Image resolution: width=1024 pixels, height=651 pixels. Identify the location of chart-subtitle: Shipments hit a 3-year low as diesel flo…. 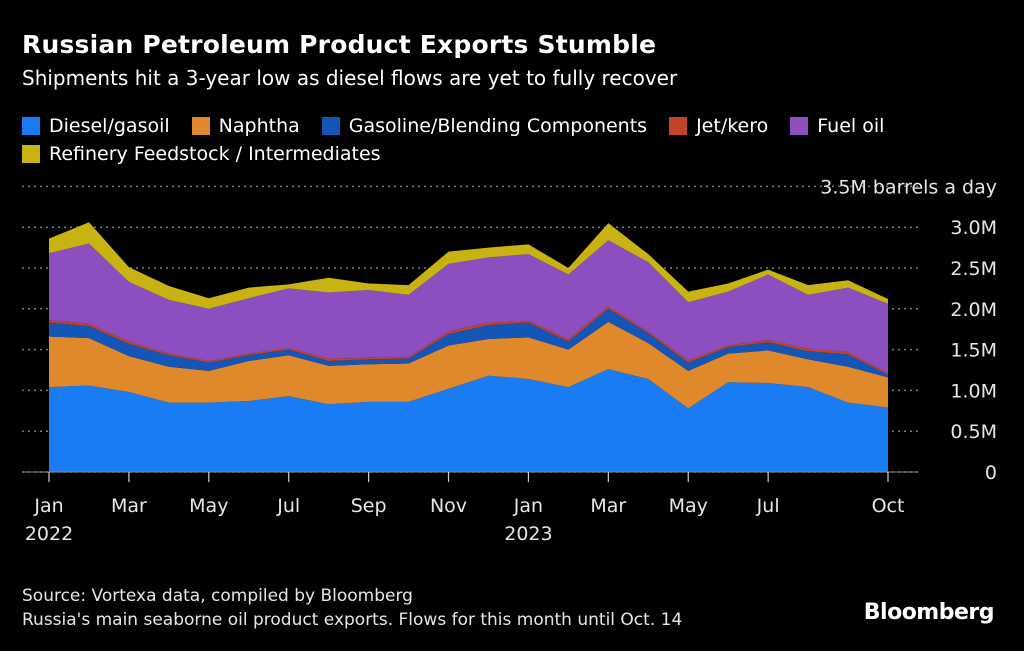
(350, 78).